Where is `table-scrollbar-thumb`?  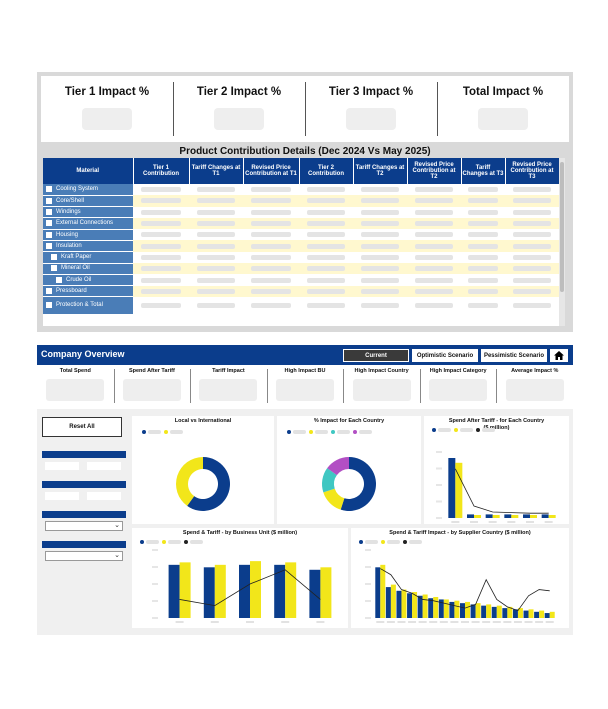 table-scrollbar-thumb is located at coordinates (562, 227).